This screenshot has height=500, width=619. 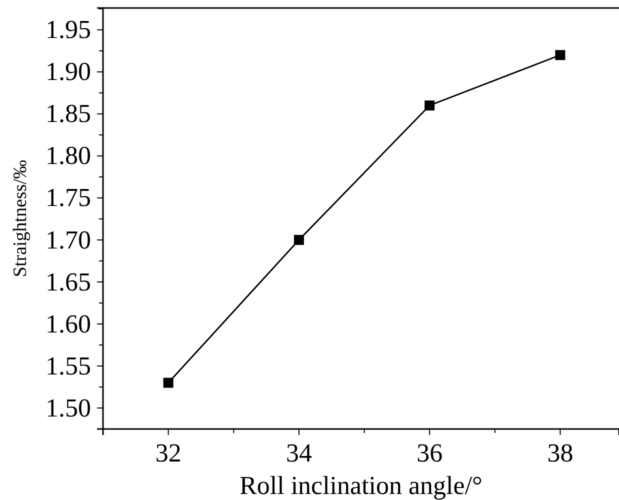 What do you see at coordinates (68, 407) in the screenshot?
I see `y-tick-label: 1.50` at bounding box center [68, 407].